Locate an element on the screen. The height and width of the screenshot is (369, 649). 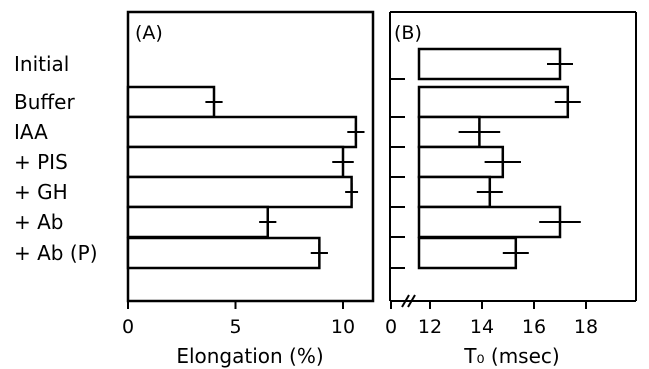
bar-a-gh is located at coordinates (239, 192).